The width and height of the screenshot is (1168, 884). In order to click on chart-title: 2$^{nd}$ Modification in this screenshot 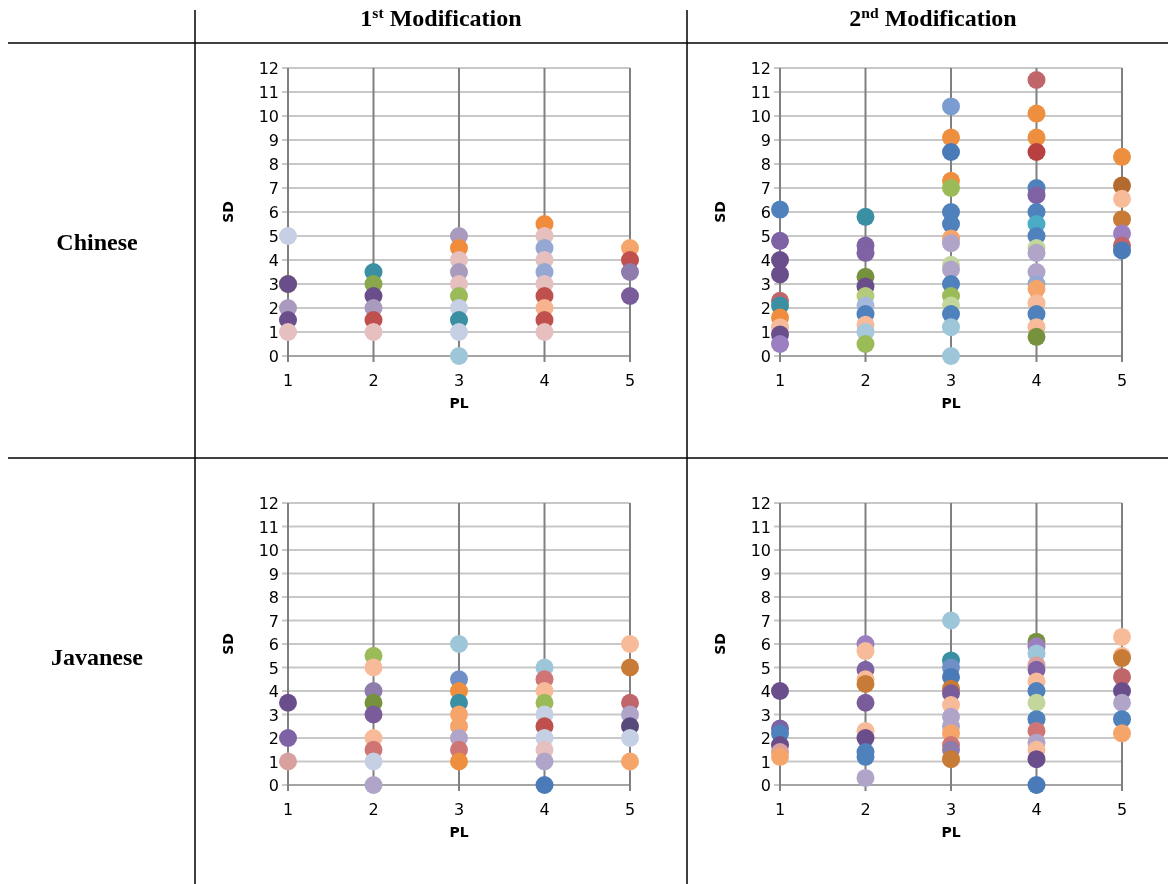, I will do `click(933, 17)`.